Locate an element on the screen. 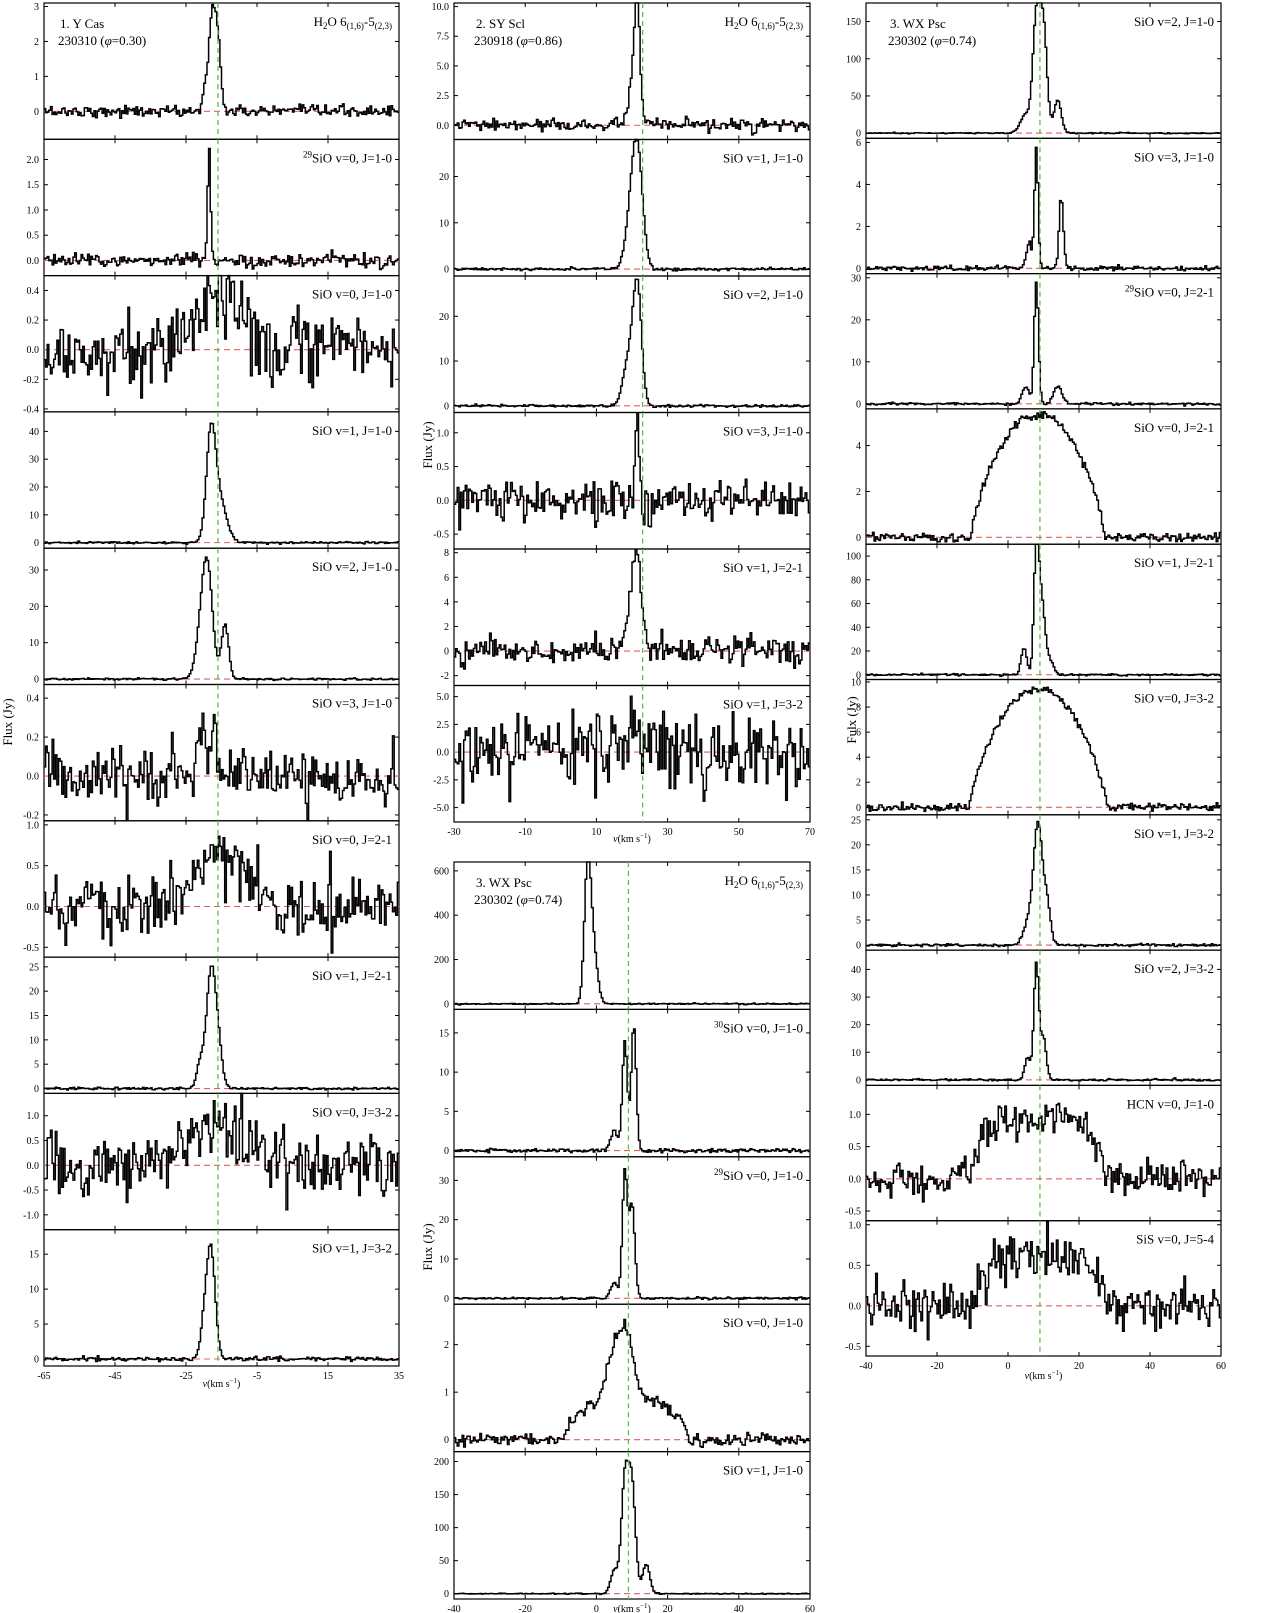 The width and height of the screenshot is (1262, 1613). line-label: 29SiO v=0, J=1-0 is located at coordinates (347, 157).